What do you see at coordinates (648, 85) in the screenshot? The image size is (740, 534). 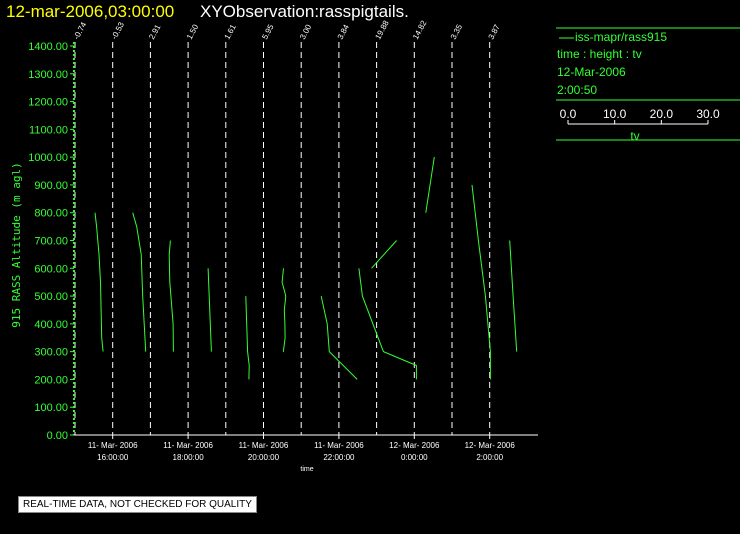 I see `legend-box: 0.0 10.0 20.0 30.0 tv` at bounding box center [648, 85].